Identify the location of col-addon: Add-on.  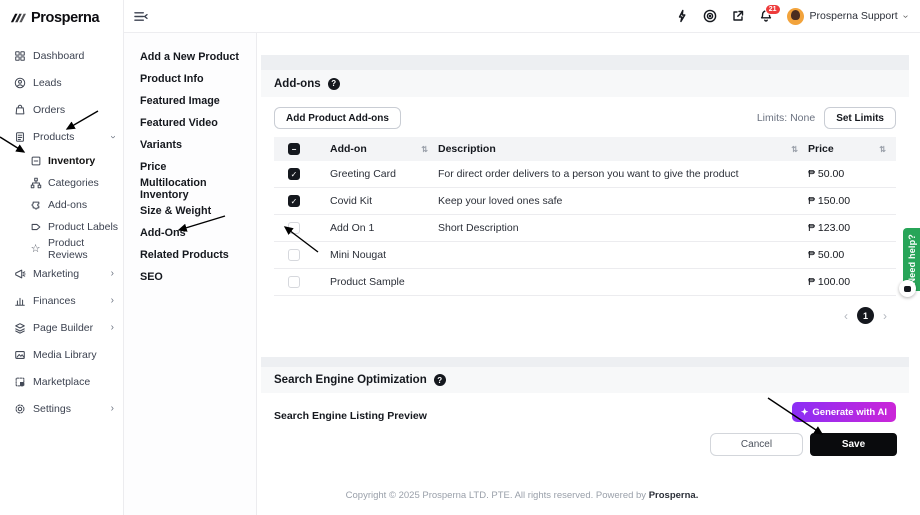
(348, 149).